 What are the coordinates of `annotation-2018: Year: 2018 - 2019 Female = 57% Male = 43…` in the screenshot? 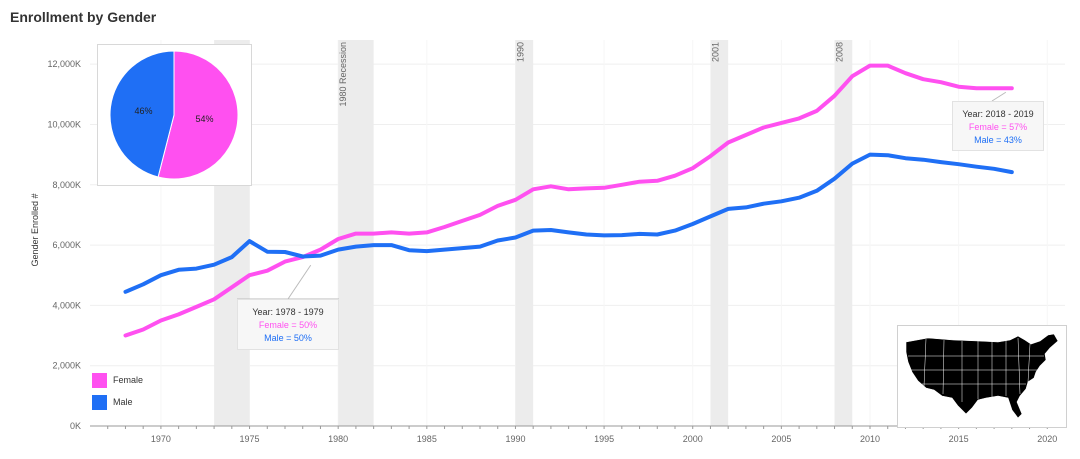 It's located at (998, 126).